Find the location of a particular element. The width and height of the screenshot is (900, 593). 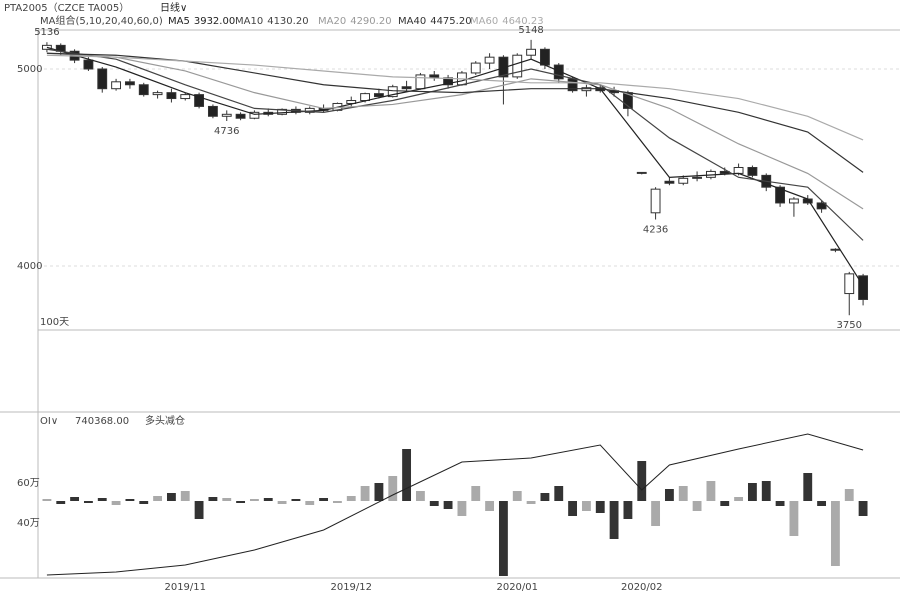

symbol-title: PTA2005（CZCE TA005） is located at coordinates (66, 8).